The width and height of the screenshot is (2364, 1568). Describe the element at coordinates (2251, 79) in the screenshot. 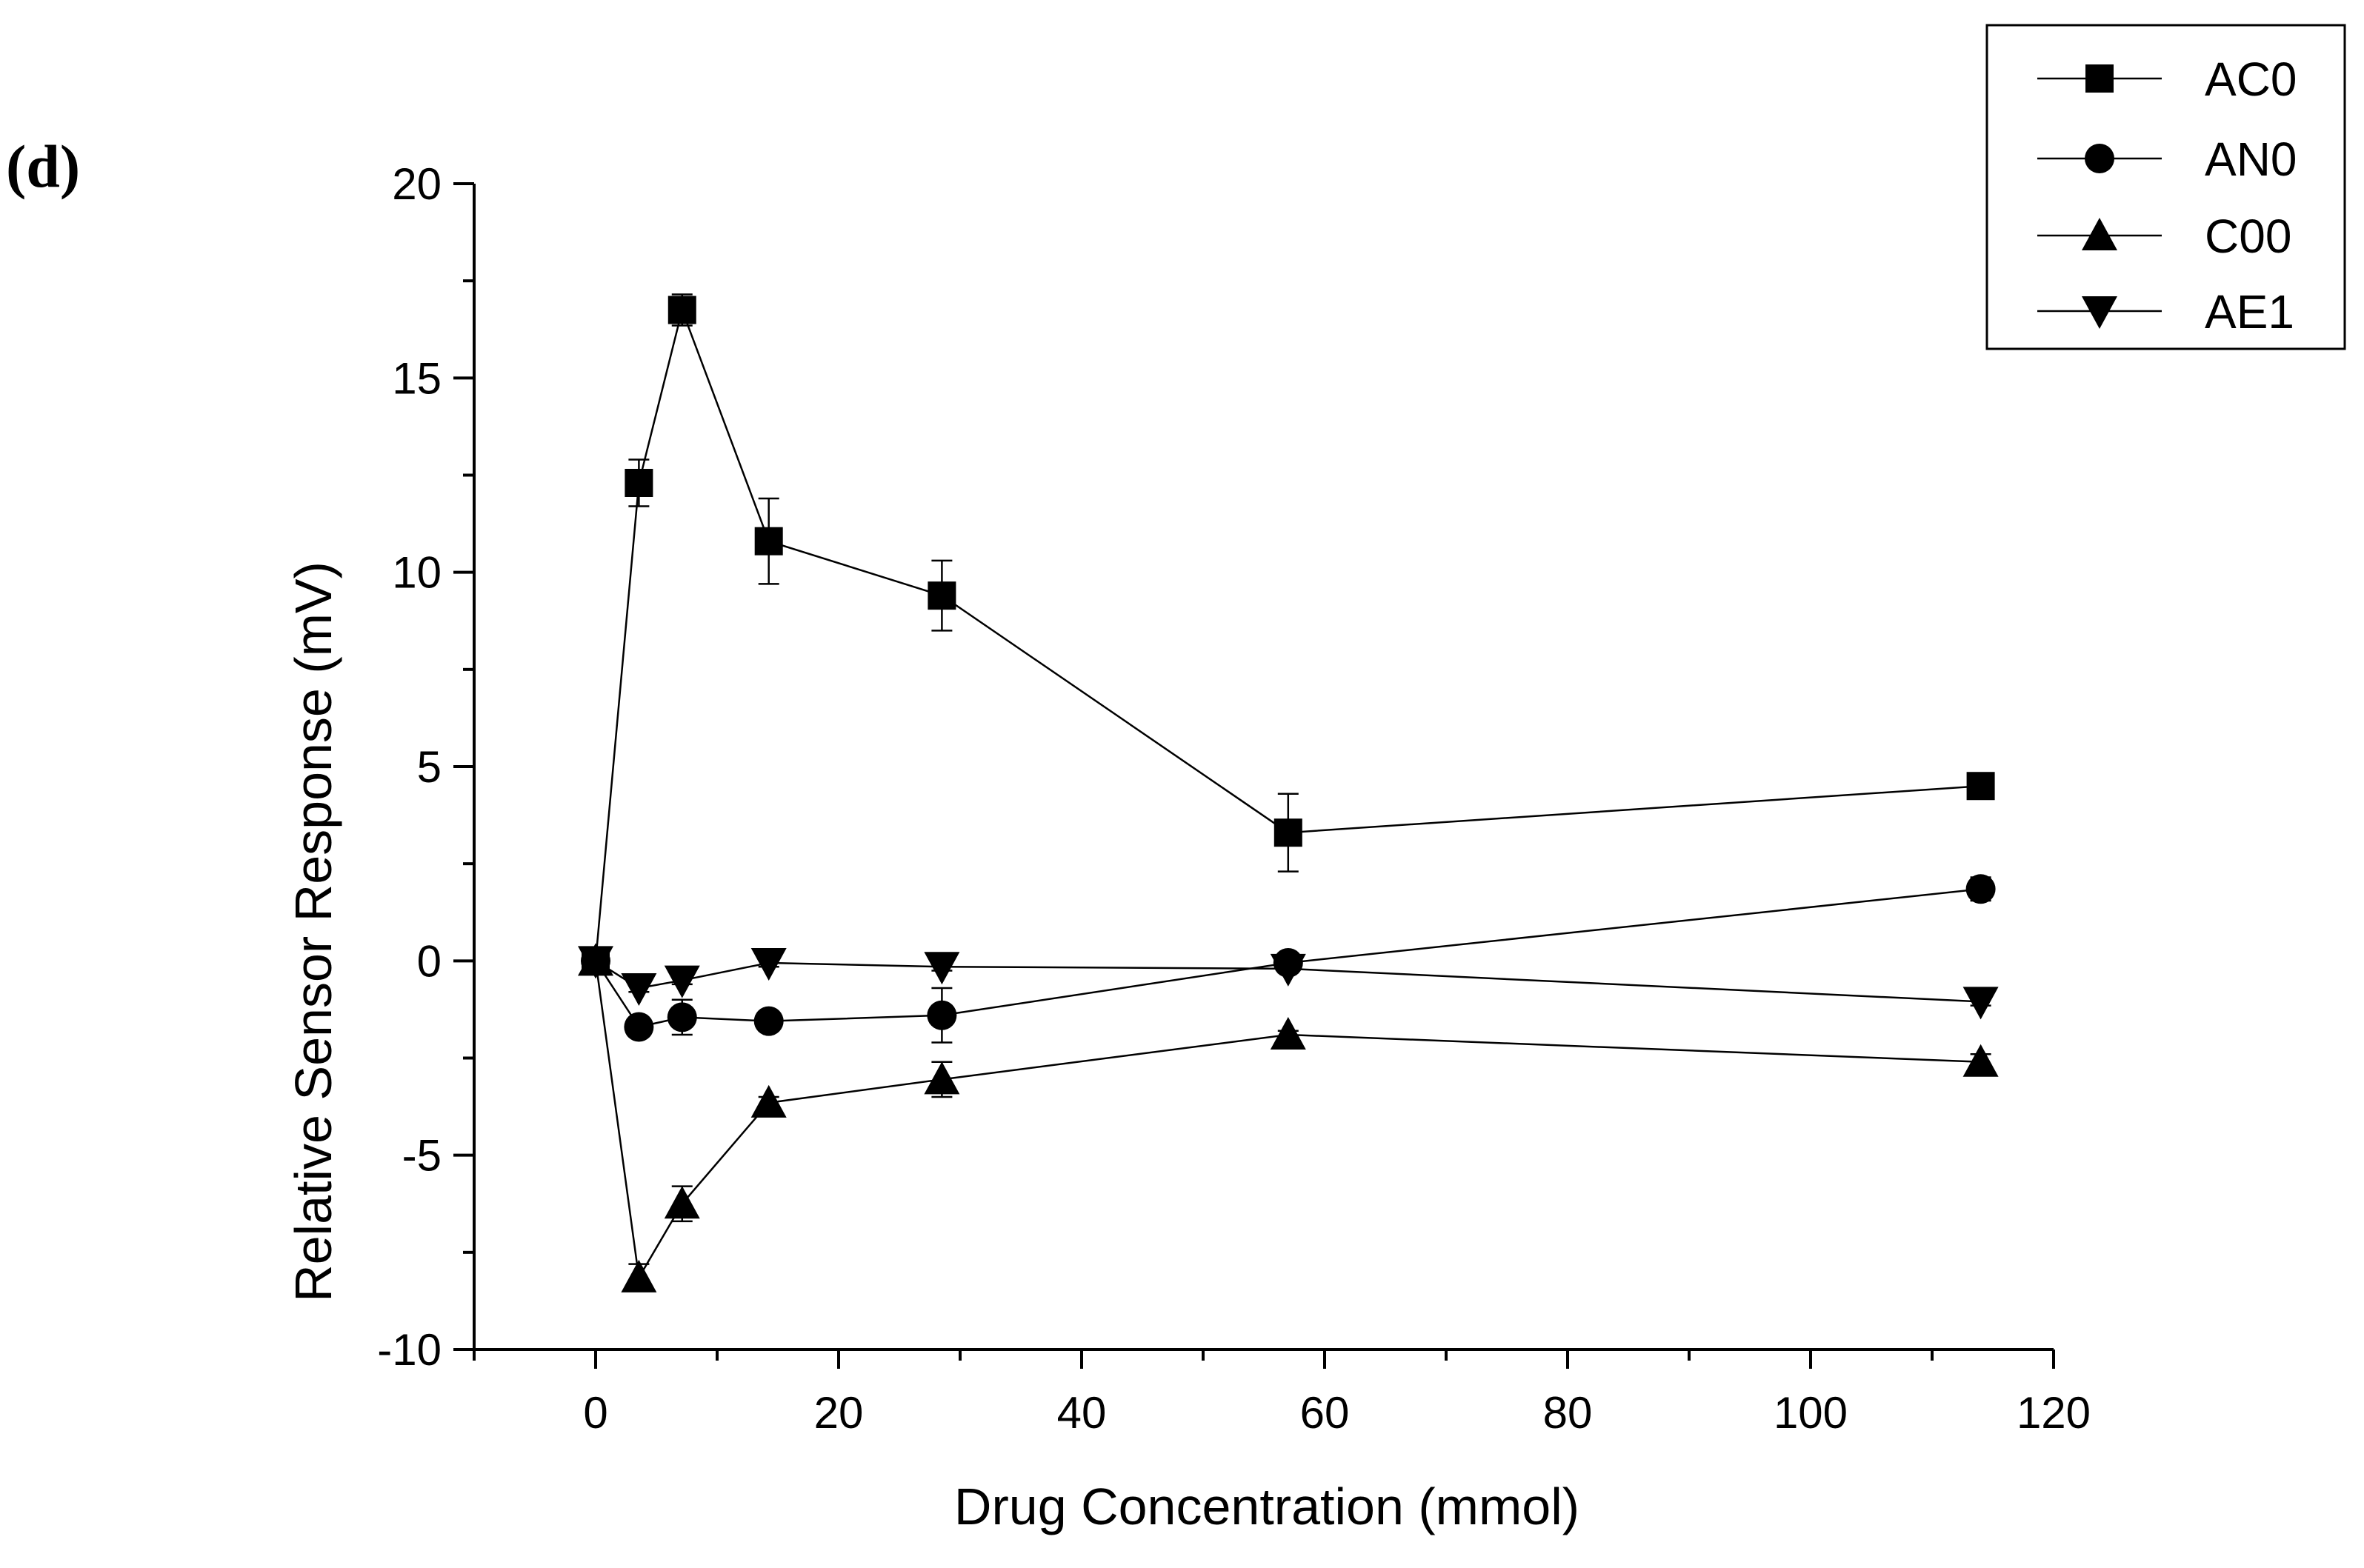

I see `legend-label-ac0: AC0` at that location.